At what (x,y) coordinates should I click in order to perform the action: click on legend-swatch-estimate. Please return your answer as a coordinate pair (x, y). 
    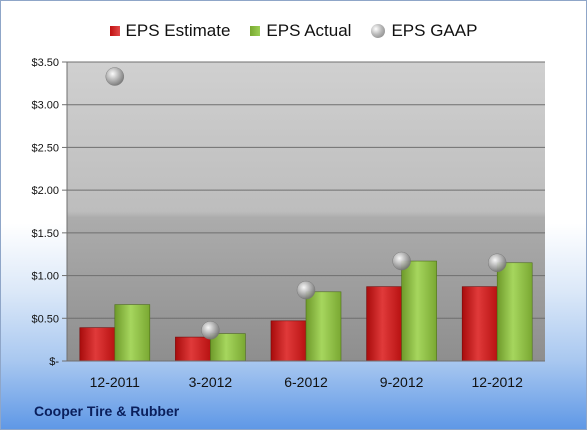
    Looking at the image, I should click on (114, 31).